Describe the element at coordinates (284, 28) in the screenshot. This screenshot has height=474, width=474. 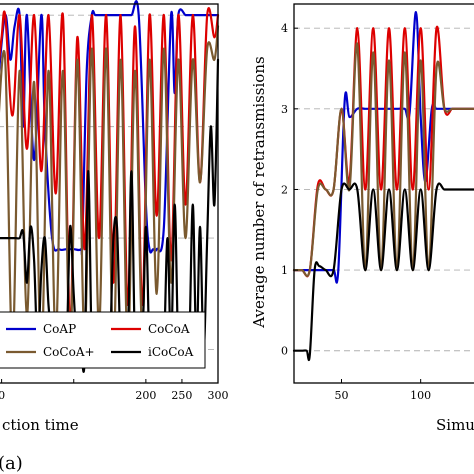
I see `y-tick-label: 4` at that location.